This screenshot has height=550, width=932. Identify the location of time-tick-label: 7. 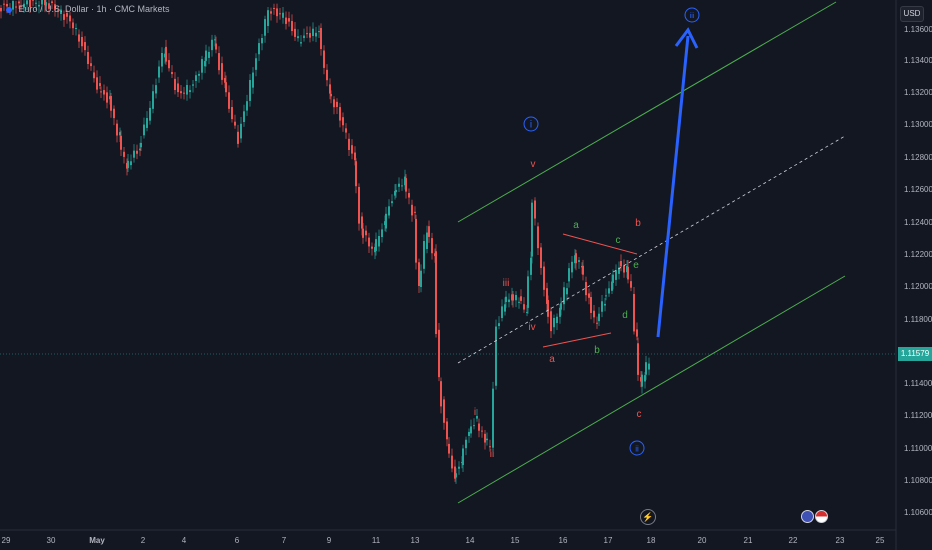
(284, 540).